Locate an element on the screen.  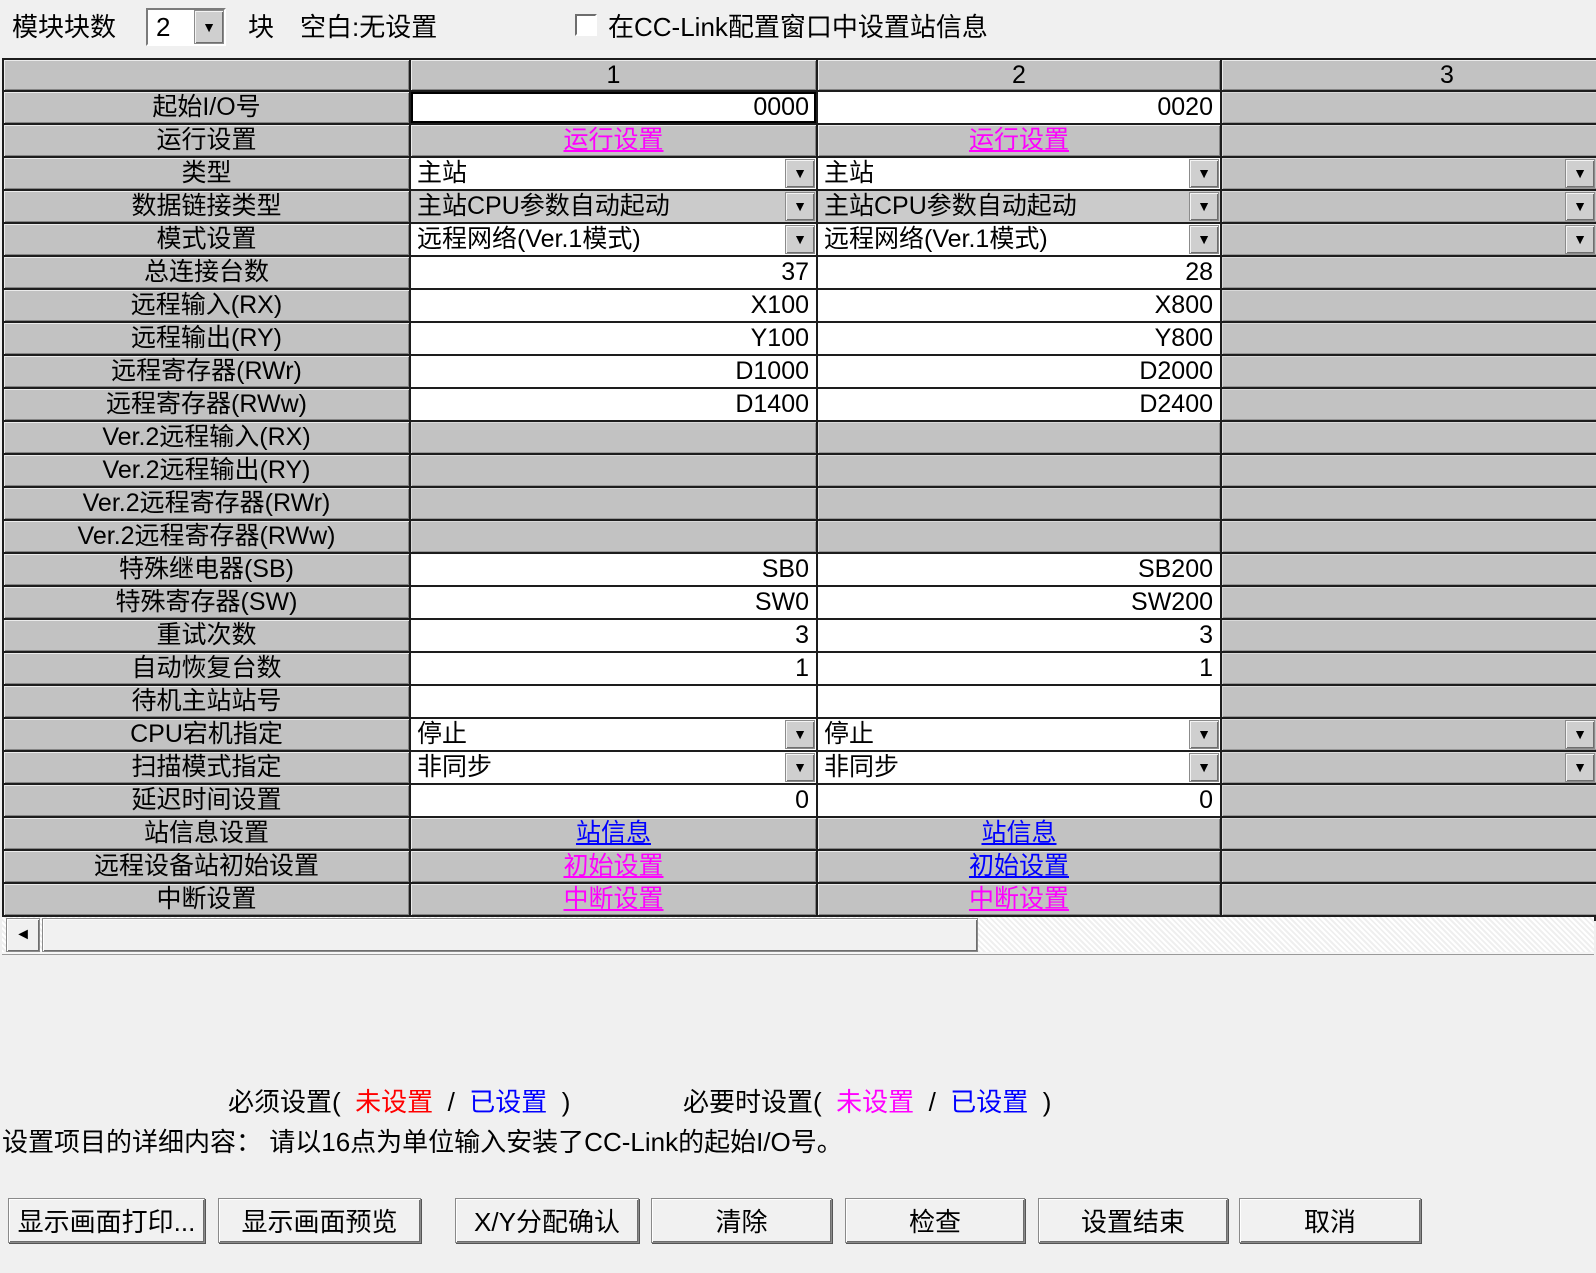
cell-operation-setting-col1: 运行设置 is located at coordinates (613, 140).